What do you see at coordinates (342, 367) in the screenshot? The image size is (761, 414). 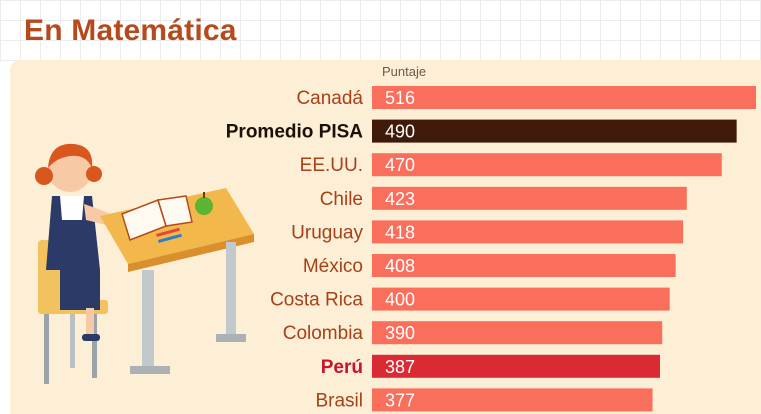 I see `category-label: Perú` at bounding box center [342, 367].